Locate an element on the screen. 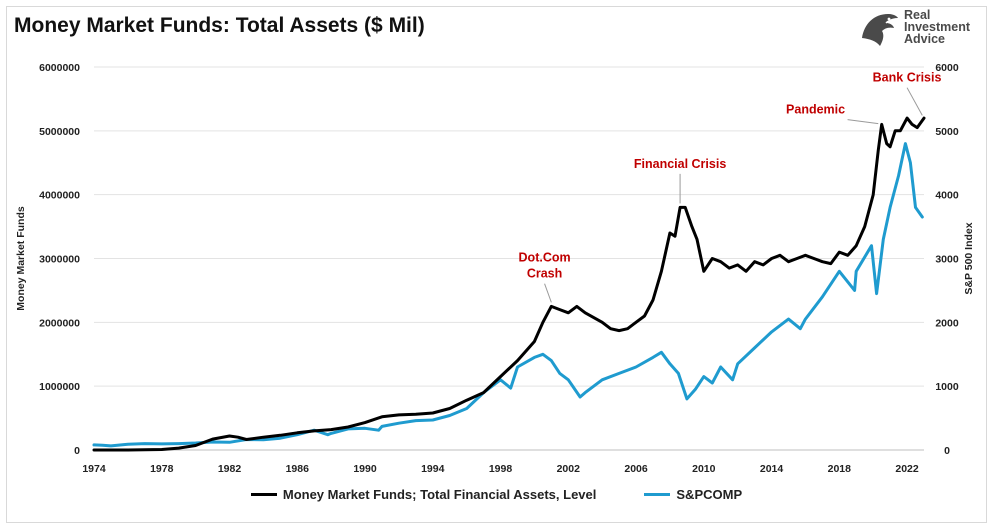 The width and height of the screenshot is (993, 529). x-tick-label: 2006 is located at coordinates (636, 469).